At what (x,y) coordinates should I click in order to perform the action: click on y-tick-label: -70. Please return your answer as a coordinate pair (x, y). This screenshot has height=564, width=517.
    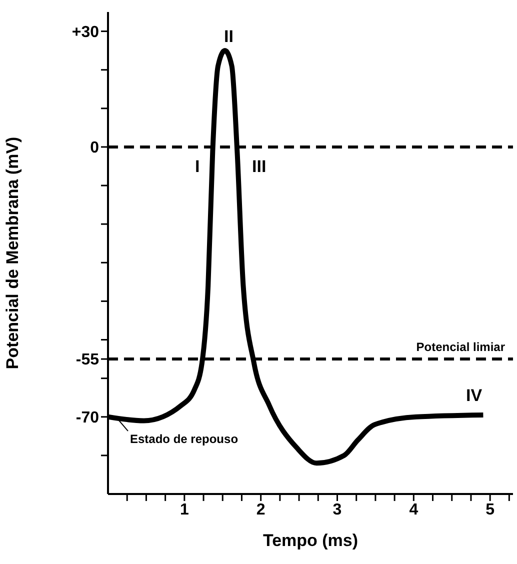
    Looking at the image, I should click on (88, 418).